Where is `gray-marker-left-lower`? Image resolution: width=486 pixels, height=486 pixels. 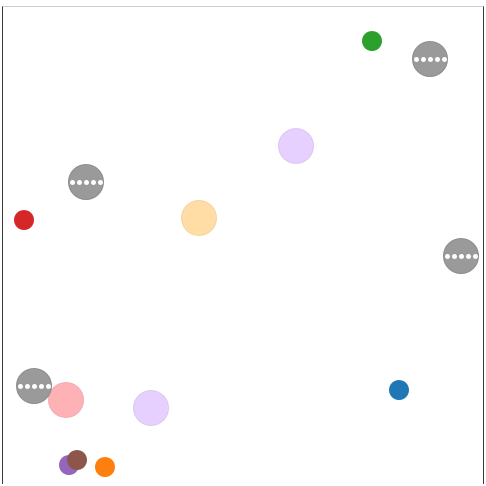
gray-marker-left-lower is located at coordinates (34, 386).